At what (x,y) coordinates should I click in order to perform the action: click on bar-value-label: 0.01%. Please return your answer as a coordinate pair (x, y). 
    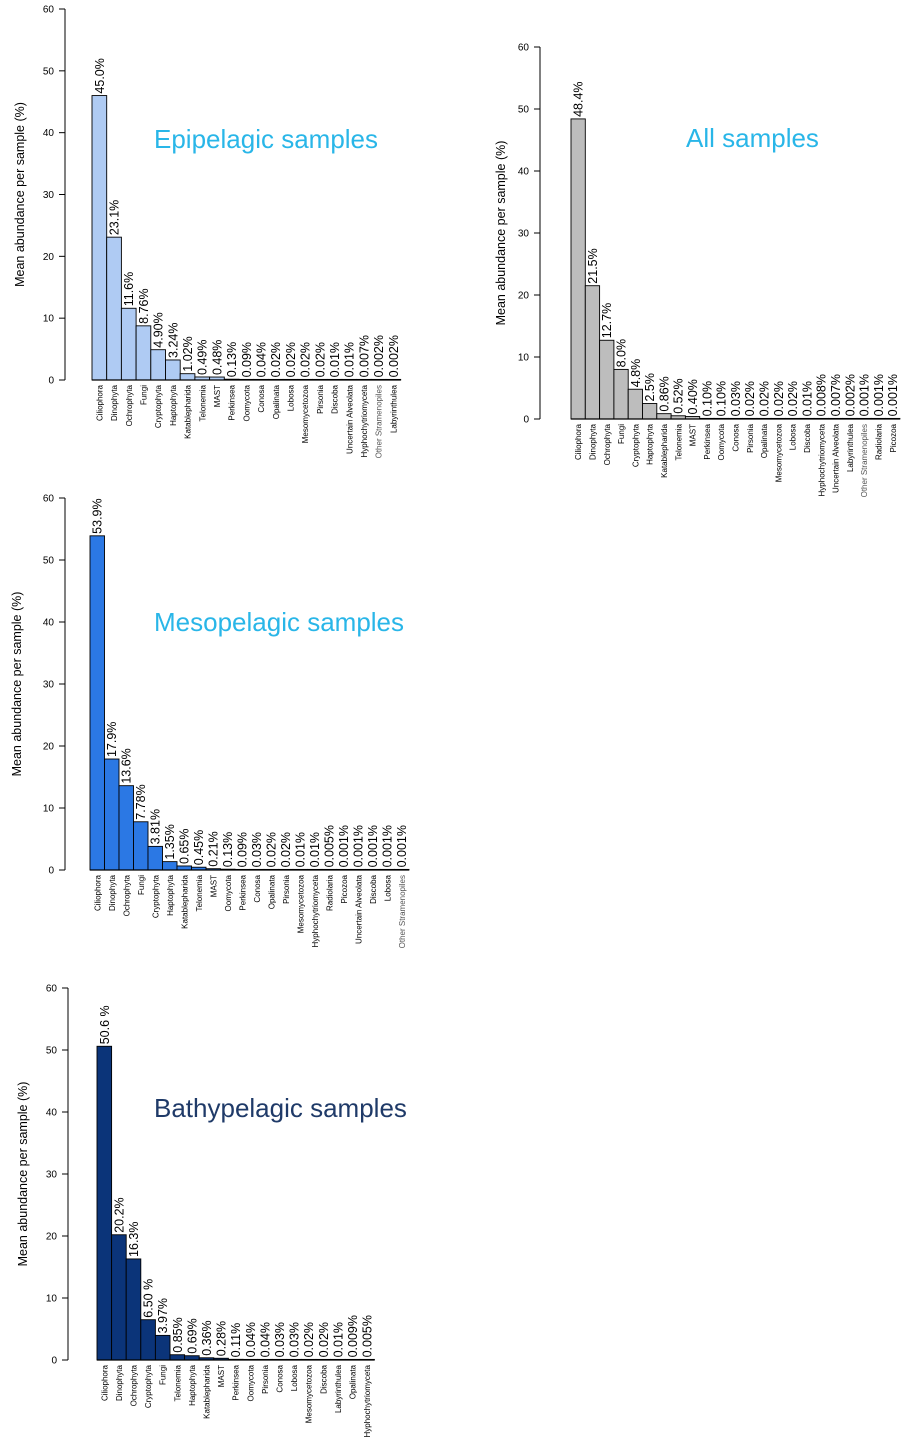
    Looking at the image, I should click on (301, 849).